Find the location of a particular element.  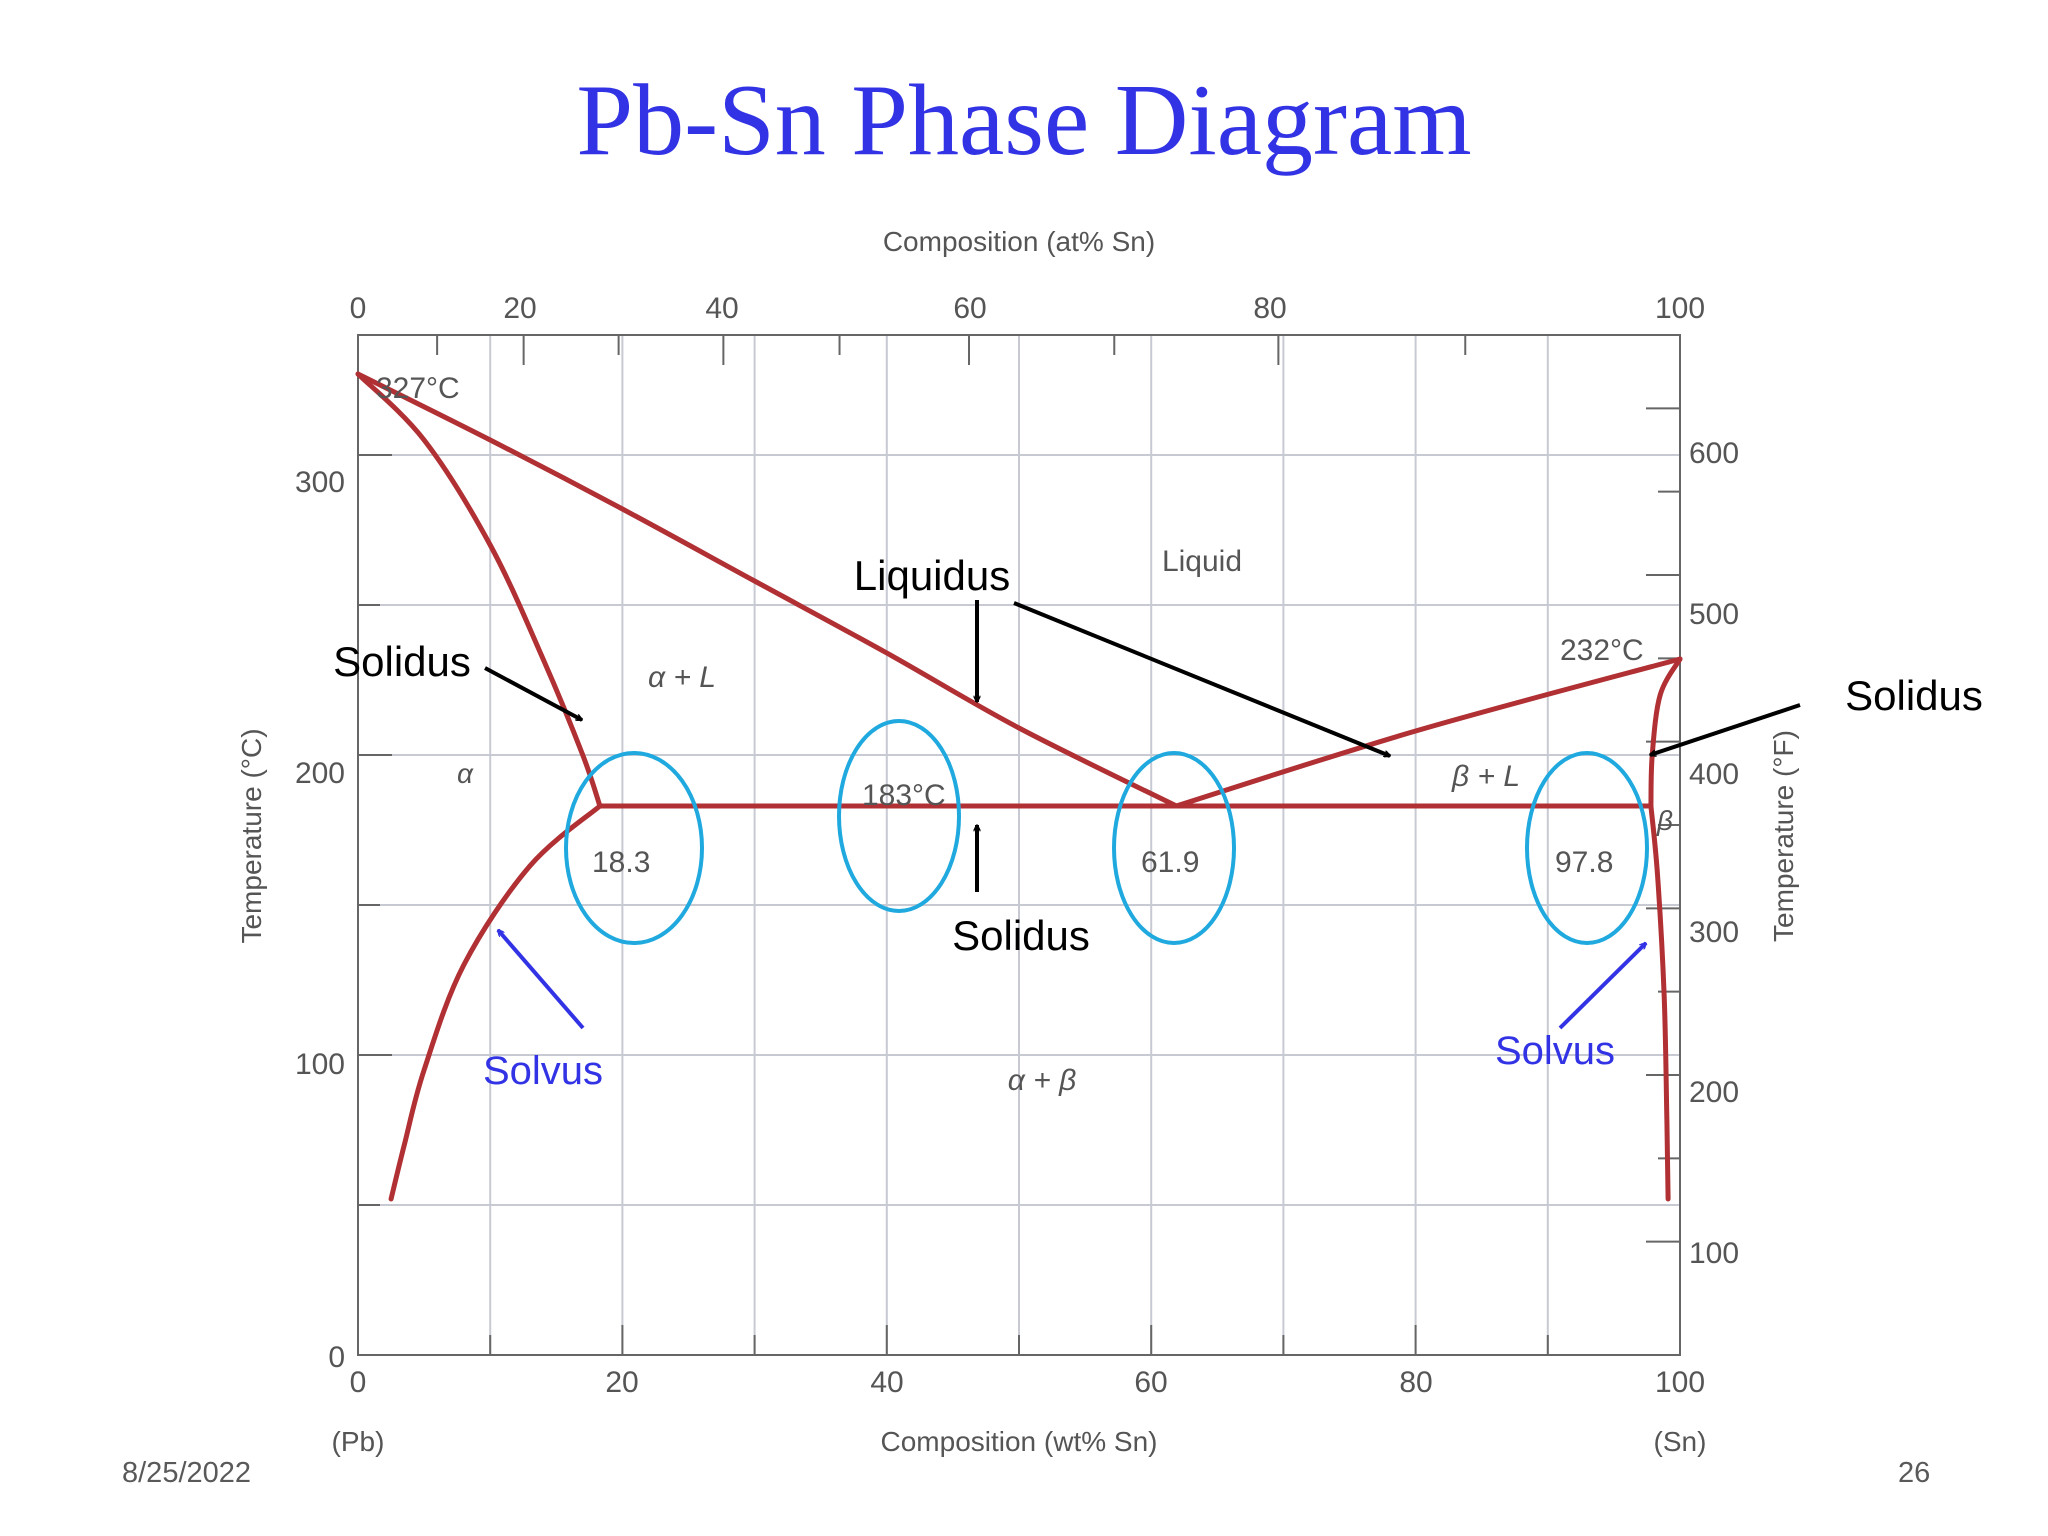

callout-liquidus: Liquidus is located at coordinates (932, 575).